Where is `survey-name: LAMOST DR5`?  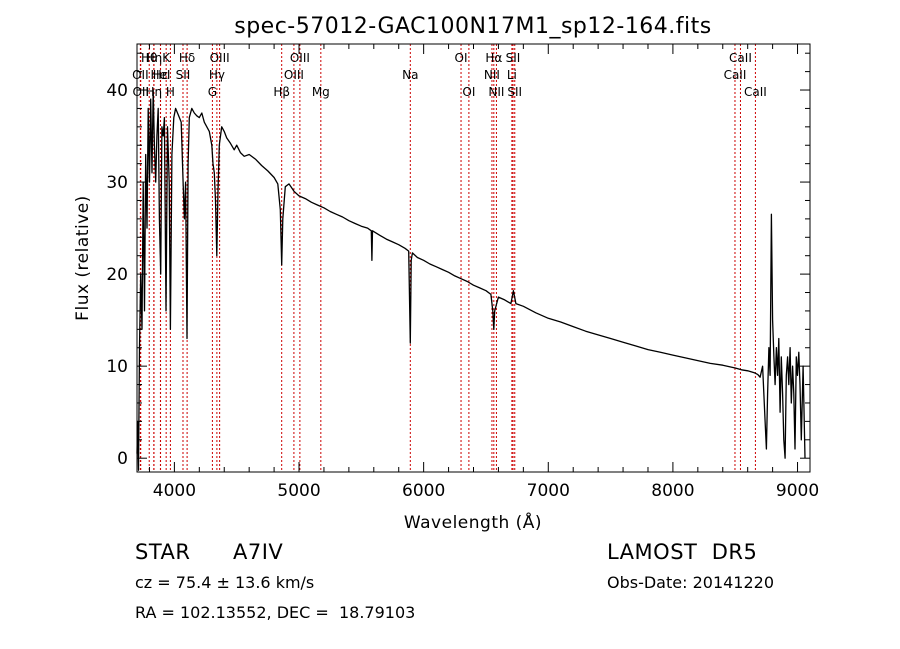 survey-name: LAMOST DR5 is located at coordinates (682, 552).